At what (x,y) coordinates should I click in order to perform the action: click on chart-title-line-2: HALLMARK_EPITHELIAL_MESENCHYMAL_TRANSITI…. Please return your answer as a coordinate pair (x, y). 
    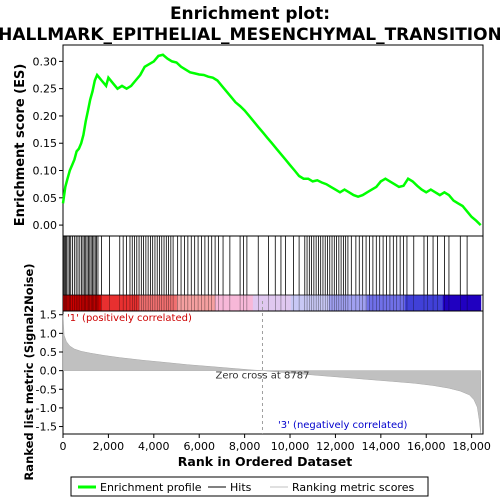
    Looking at the image, I should click on (250, 35).